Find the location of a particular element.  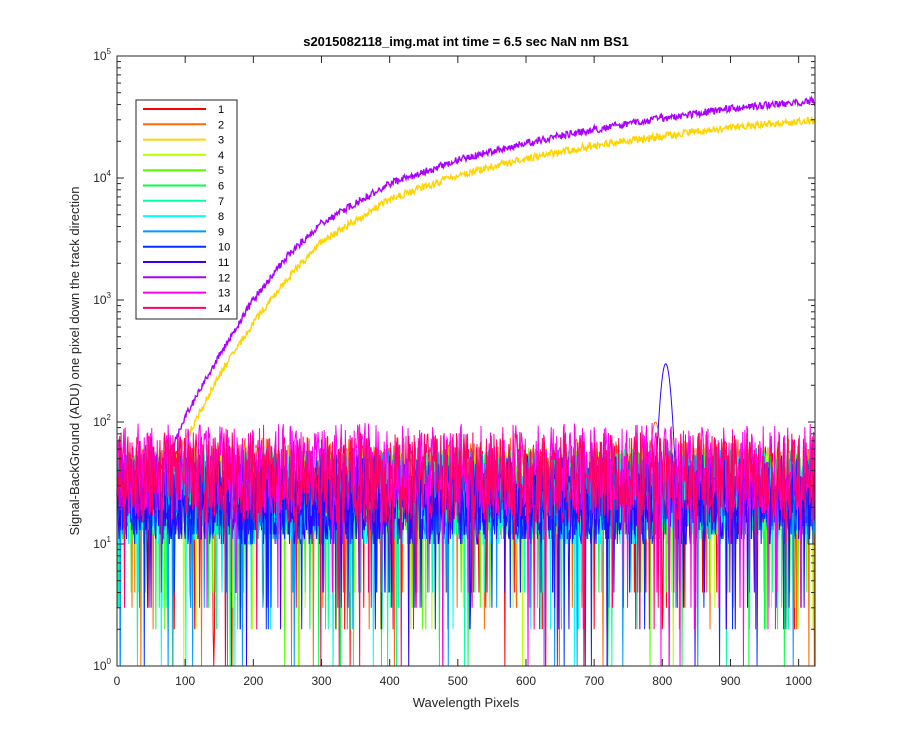

x-tick-label: 1000 is located at coordinates (798, 681).